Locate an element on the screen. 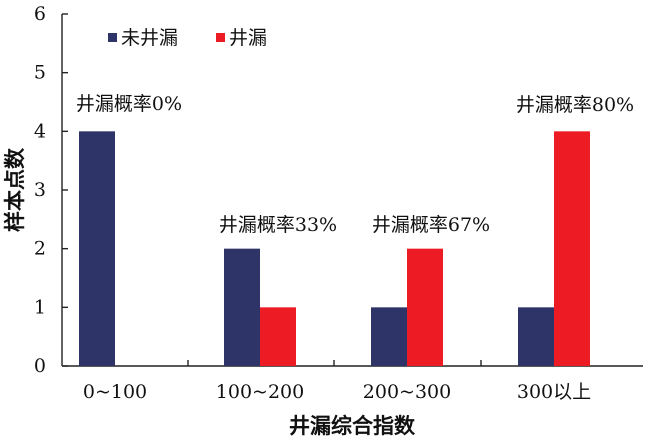  legend-label-leak: 井漏 is located at coordinates (248, 38).